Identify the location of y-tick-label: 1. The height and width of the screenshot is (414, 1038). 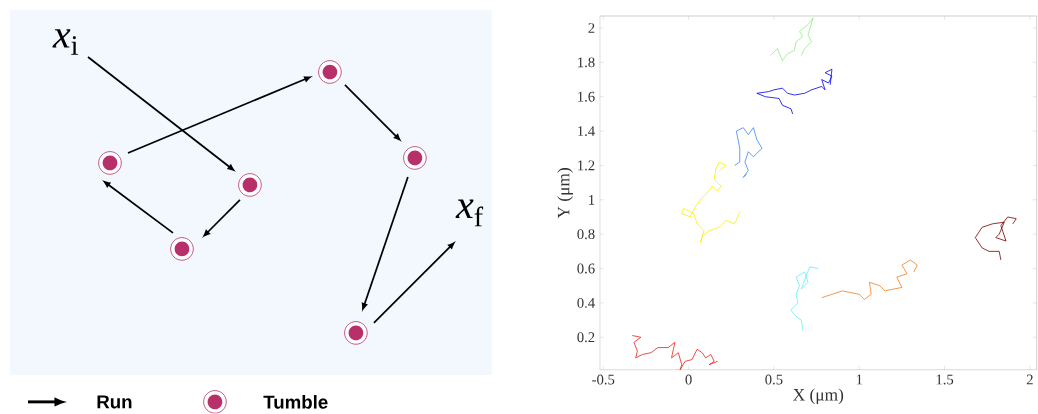
(592, 200).